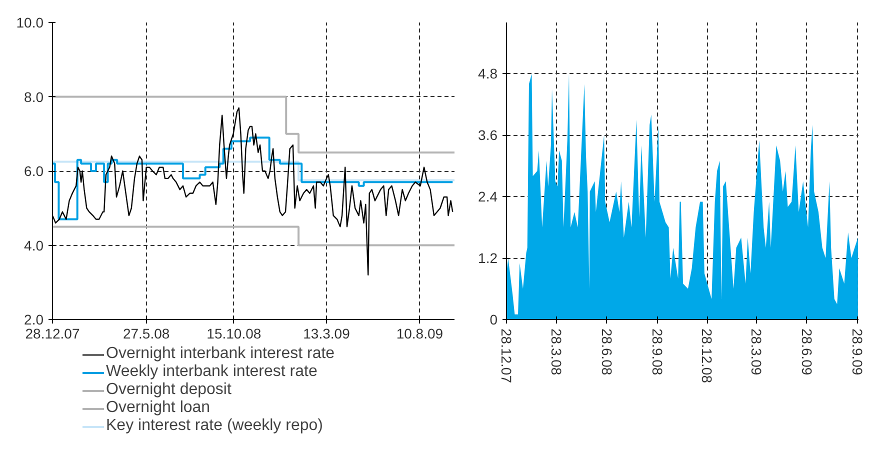 This screenshot has height=452, width=881. What do you see at coordinates (606, 352) in the screenshot?
I see `x-tick-label: 28.6.08` at bounding box center [606, 352].